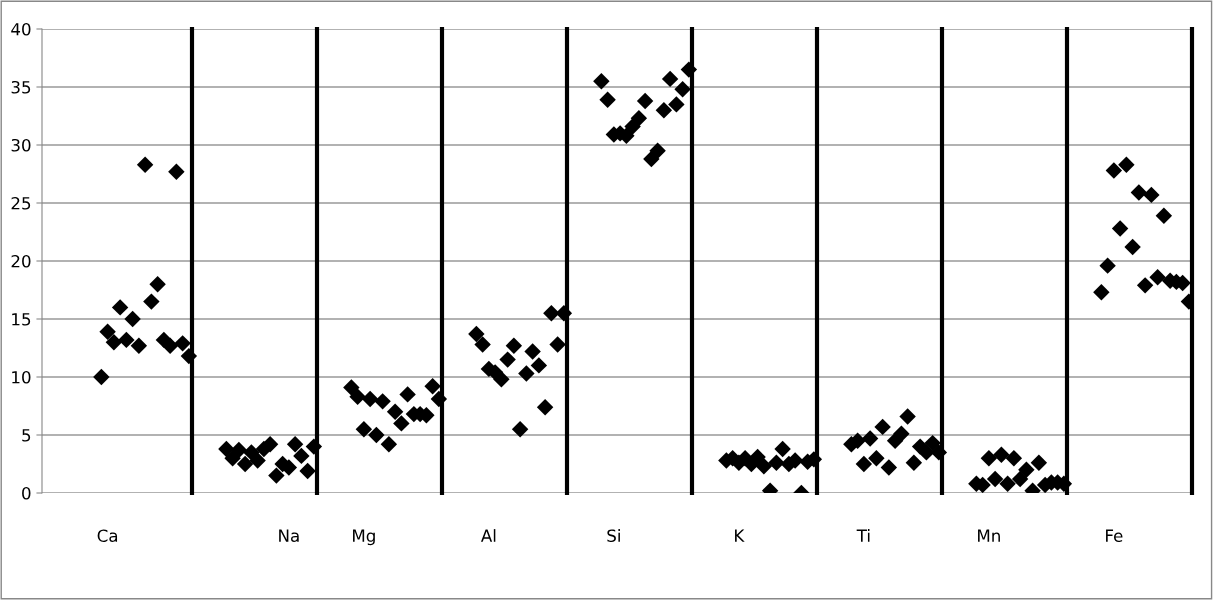 Image resolution: width=1214 pixels, height=600 pixels. I want to click on y-tick-label: 30, so click(21, 145).